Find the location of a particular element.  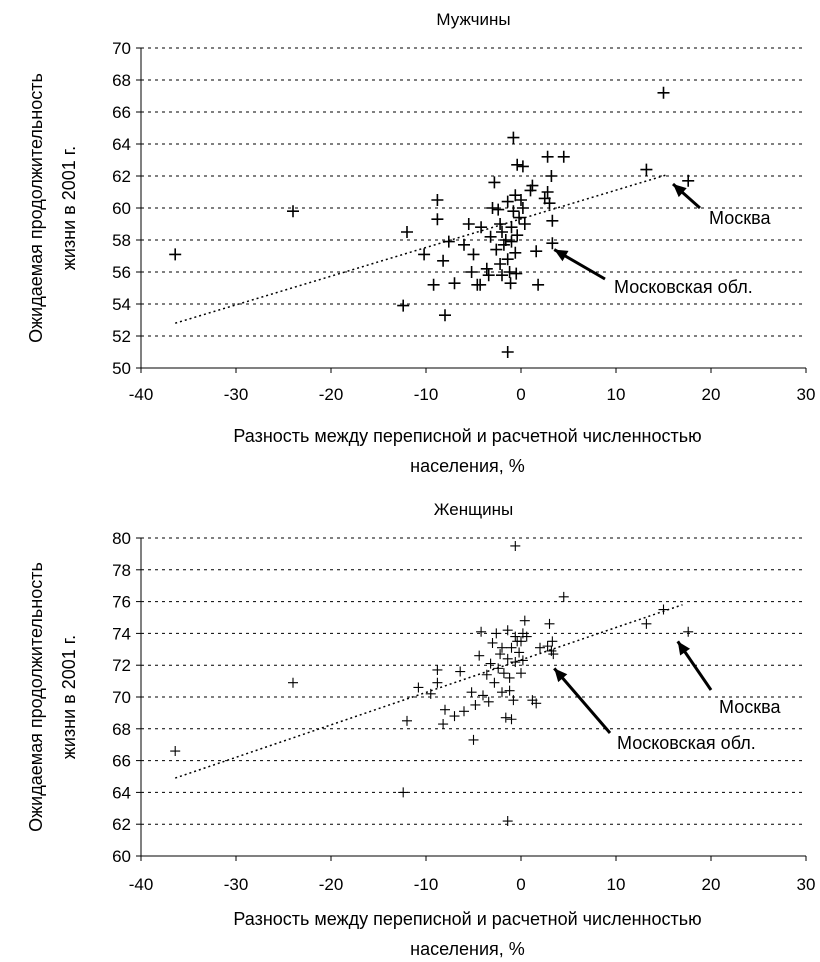

y-tick-label: 50 is located at coordinates (121, 368).